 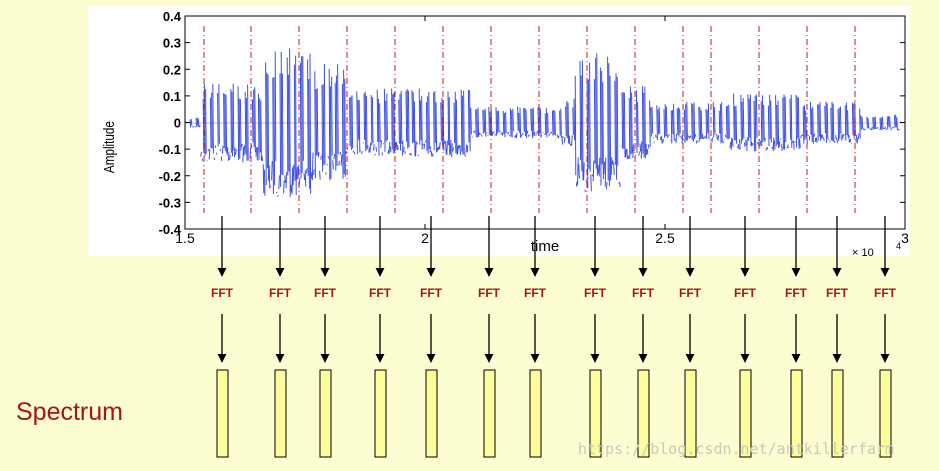 I want to click on y-tick-label: 0.4, so click(x=172, y=16).